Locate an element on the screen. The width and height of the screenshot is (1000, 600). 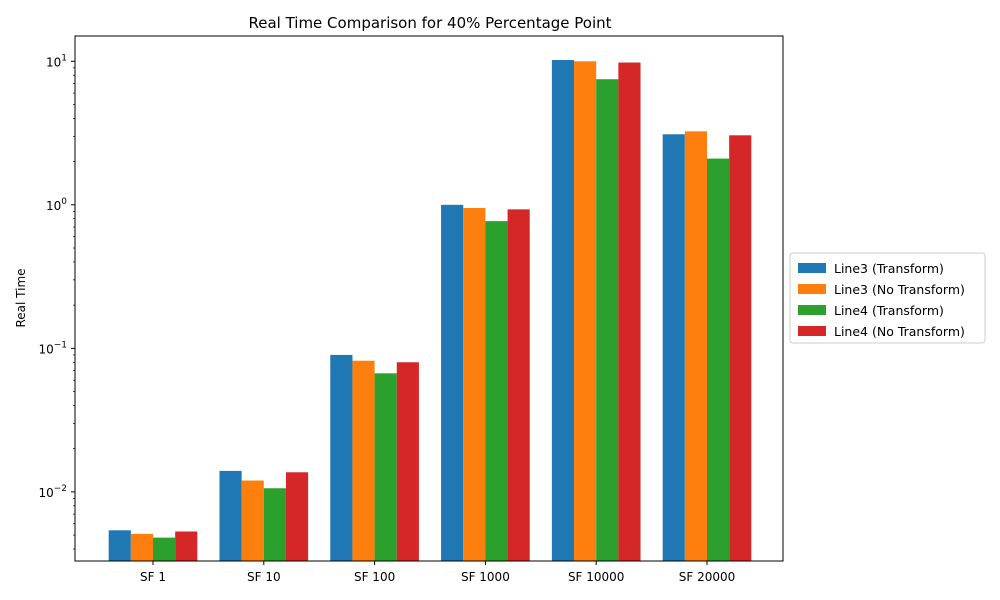
y-tick-label: 10⁻² is located at coordinates (52, 492).